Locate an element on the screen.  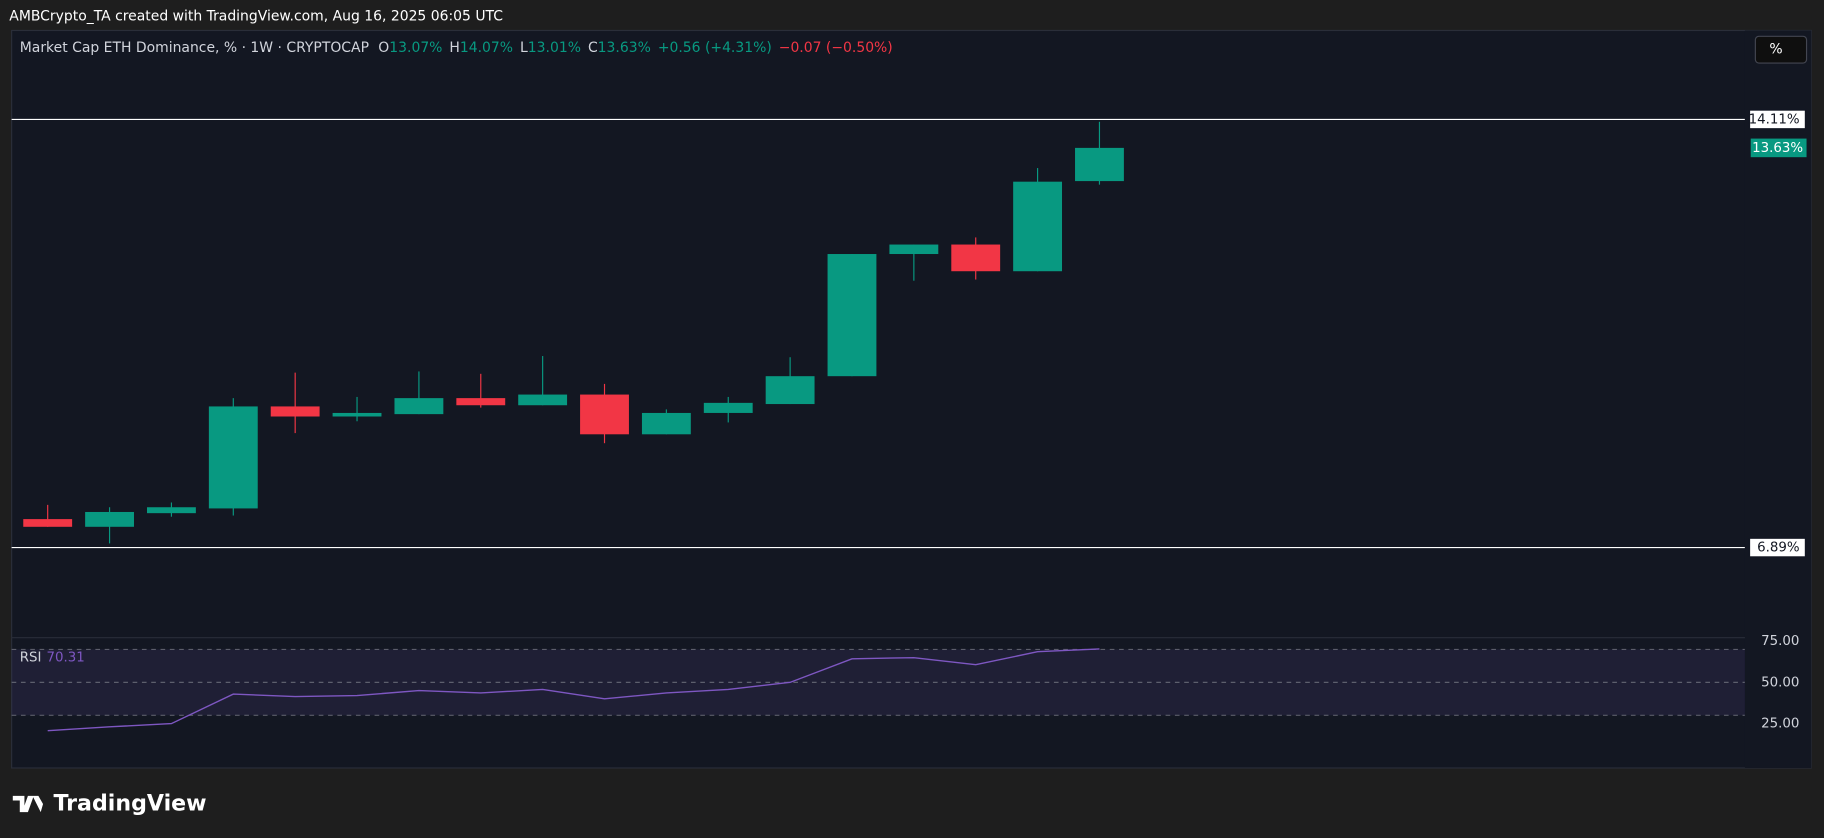
hline-label: 14.11% is located at coordinates (1774, 119).